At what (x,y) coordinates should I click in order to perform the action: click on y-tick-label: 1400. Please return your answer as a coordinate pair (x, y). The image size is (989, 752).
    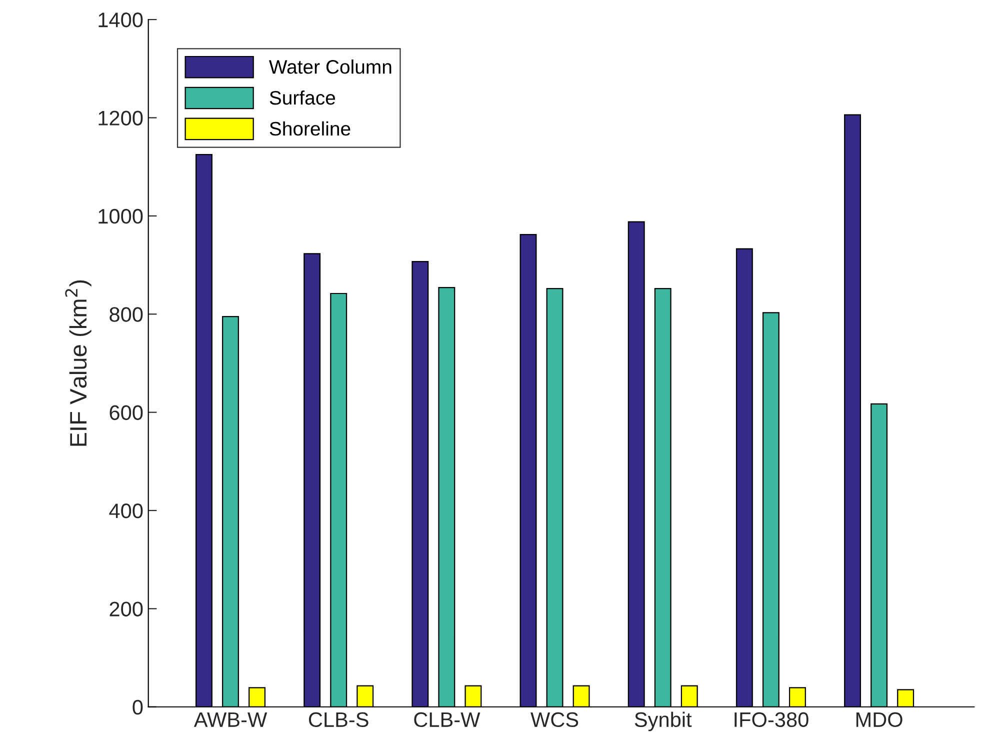
    Looking at the image, I should click on (120, 20).